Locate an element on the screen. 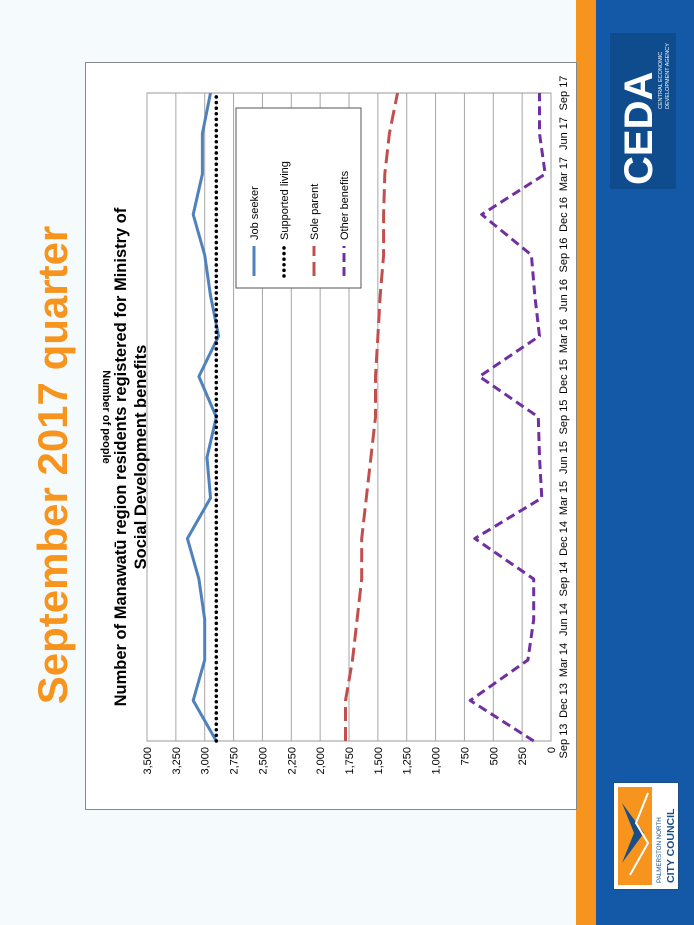  x-tick-label: Mar 14 is located at coordinates (564, 660).